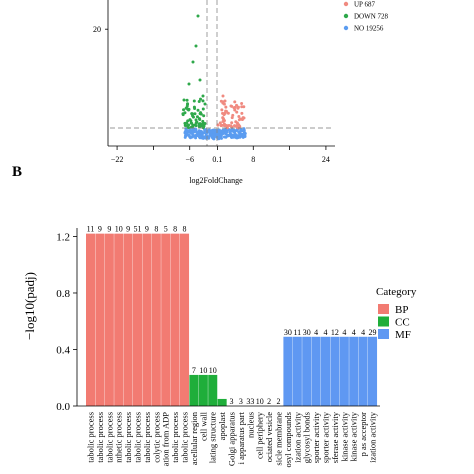  Describe the element at coordinates (250, 401) in the screenshot. I see `bar-value-label: 33` at that location.